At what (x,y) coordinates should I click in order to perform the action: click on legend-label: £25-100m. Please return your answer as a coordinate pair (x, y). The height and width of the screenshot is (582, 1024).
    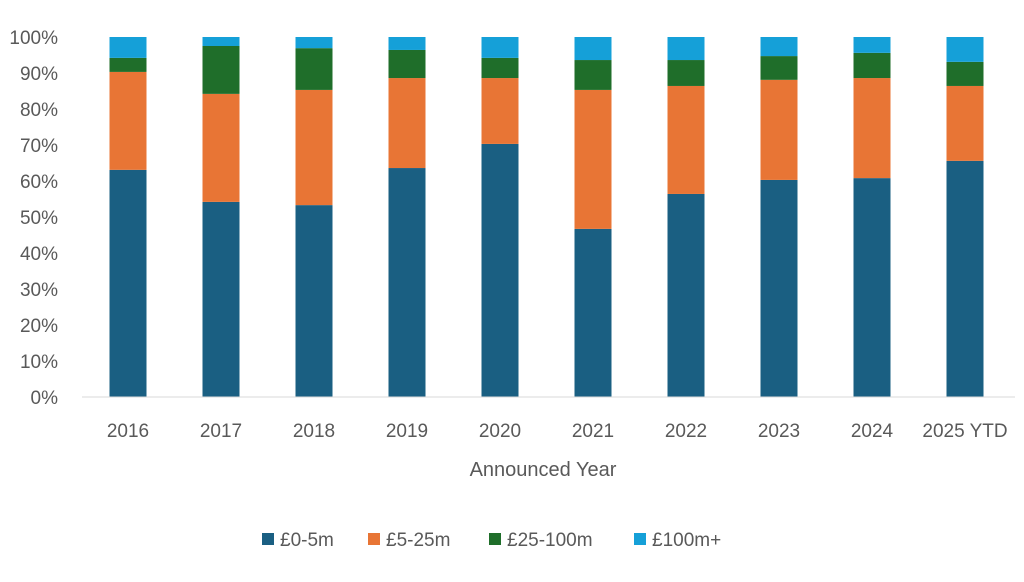
    Looking at the image, I should click on (550, 540).